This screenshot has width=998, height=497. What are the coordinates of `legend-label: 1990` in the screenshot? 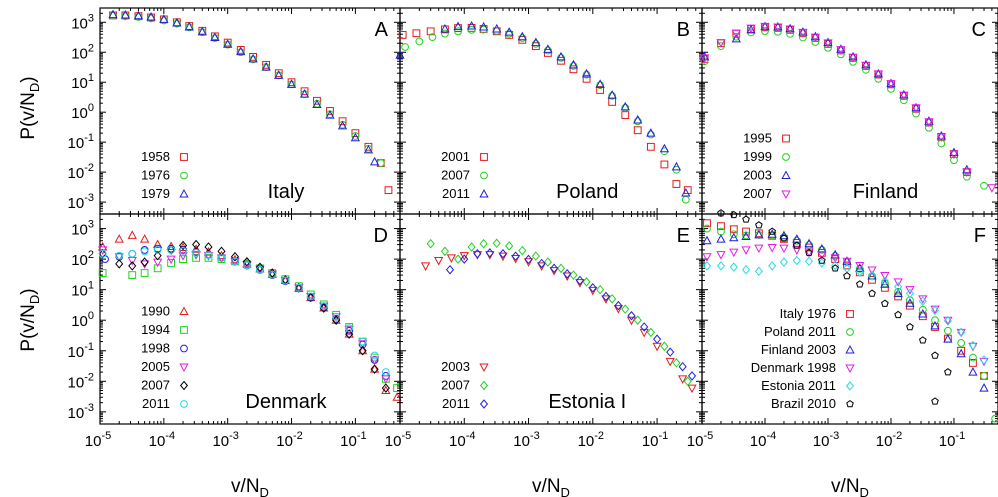 It's located at (155, 311).